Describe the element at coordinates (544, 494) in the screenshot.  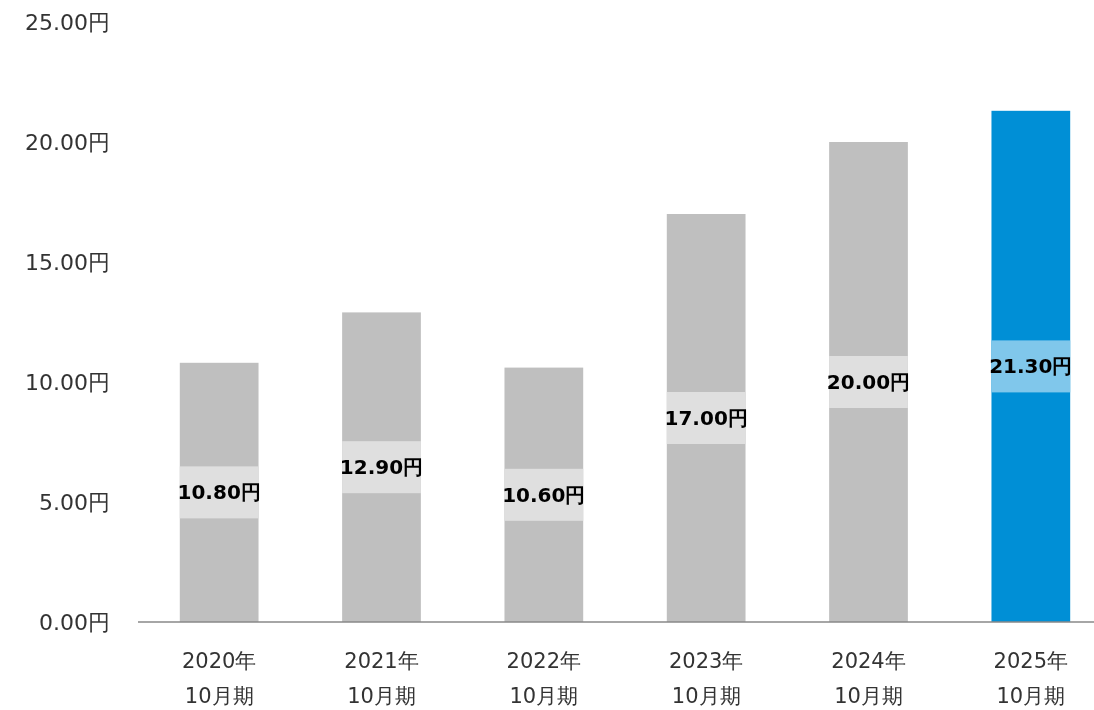
I see `data-label: 10.60円` at that location.